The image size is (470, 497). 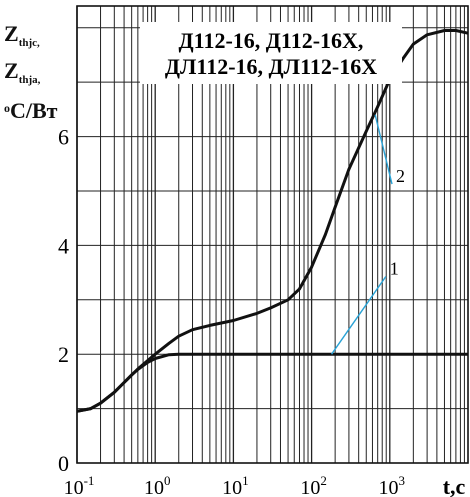 What do you see at coordinates (400, 176) in the screenshot?
I see `annotation-label: 2` at bounding box center [400, 176].